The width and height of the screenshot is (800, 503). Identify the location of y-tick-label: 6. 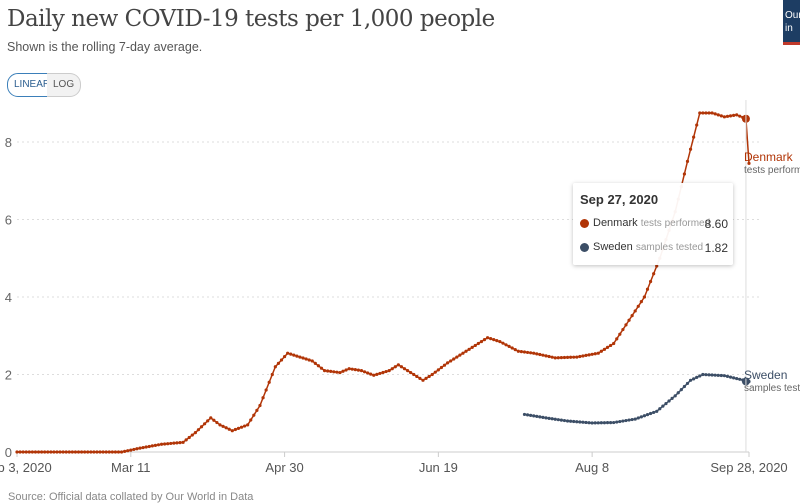
(8, 220).